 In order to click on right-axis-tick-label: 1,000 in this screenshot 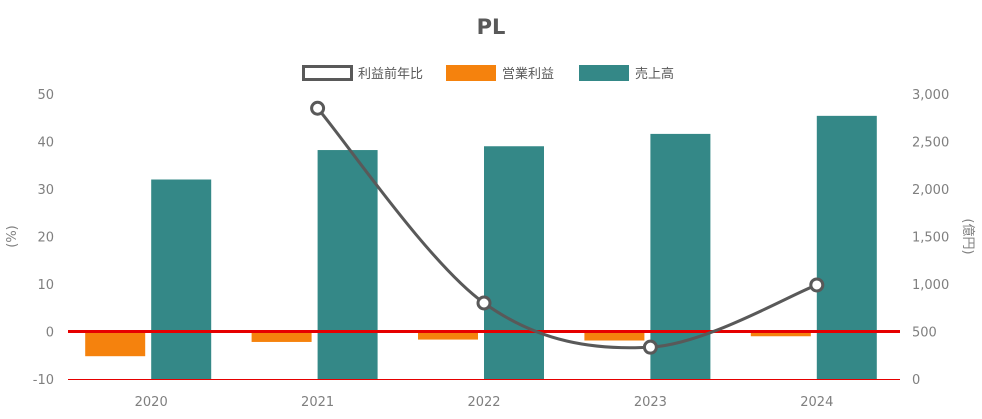, I will do `click(930, 285)`.